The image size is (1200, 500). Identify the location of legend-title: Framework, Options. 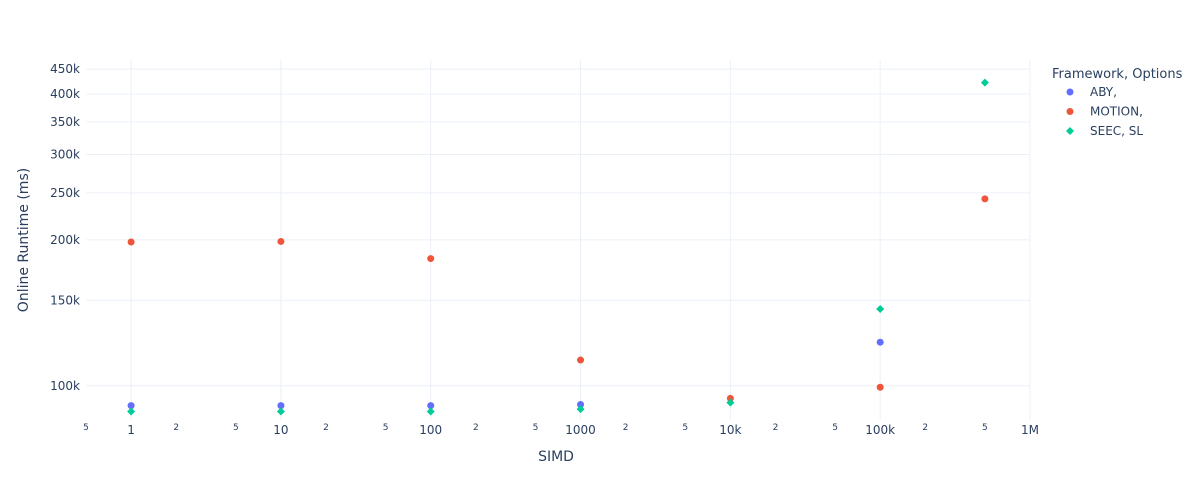
(1117, 74).